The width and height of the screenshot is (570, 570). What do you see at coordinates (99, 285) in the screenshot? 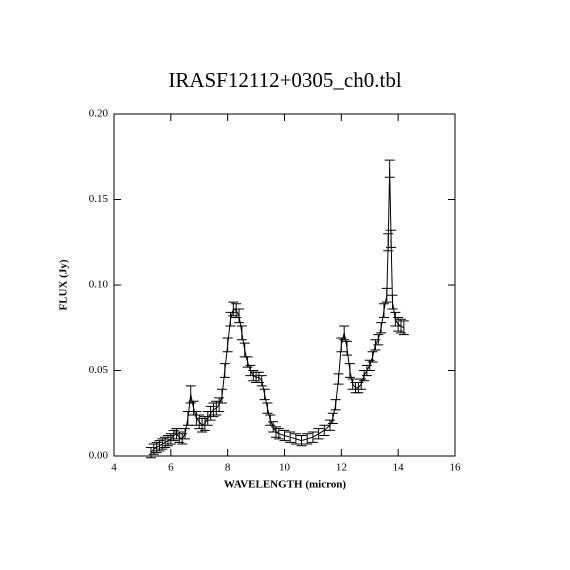
I see `y-tick-label: 0.10` at bounding box center [99, 285].